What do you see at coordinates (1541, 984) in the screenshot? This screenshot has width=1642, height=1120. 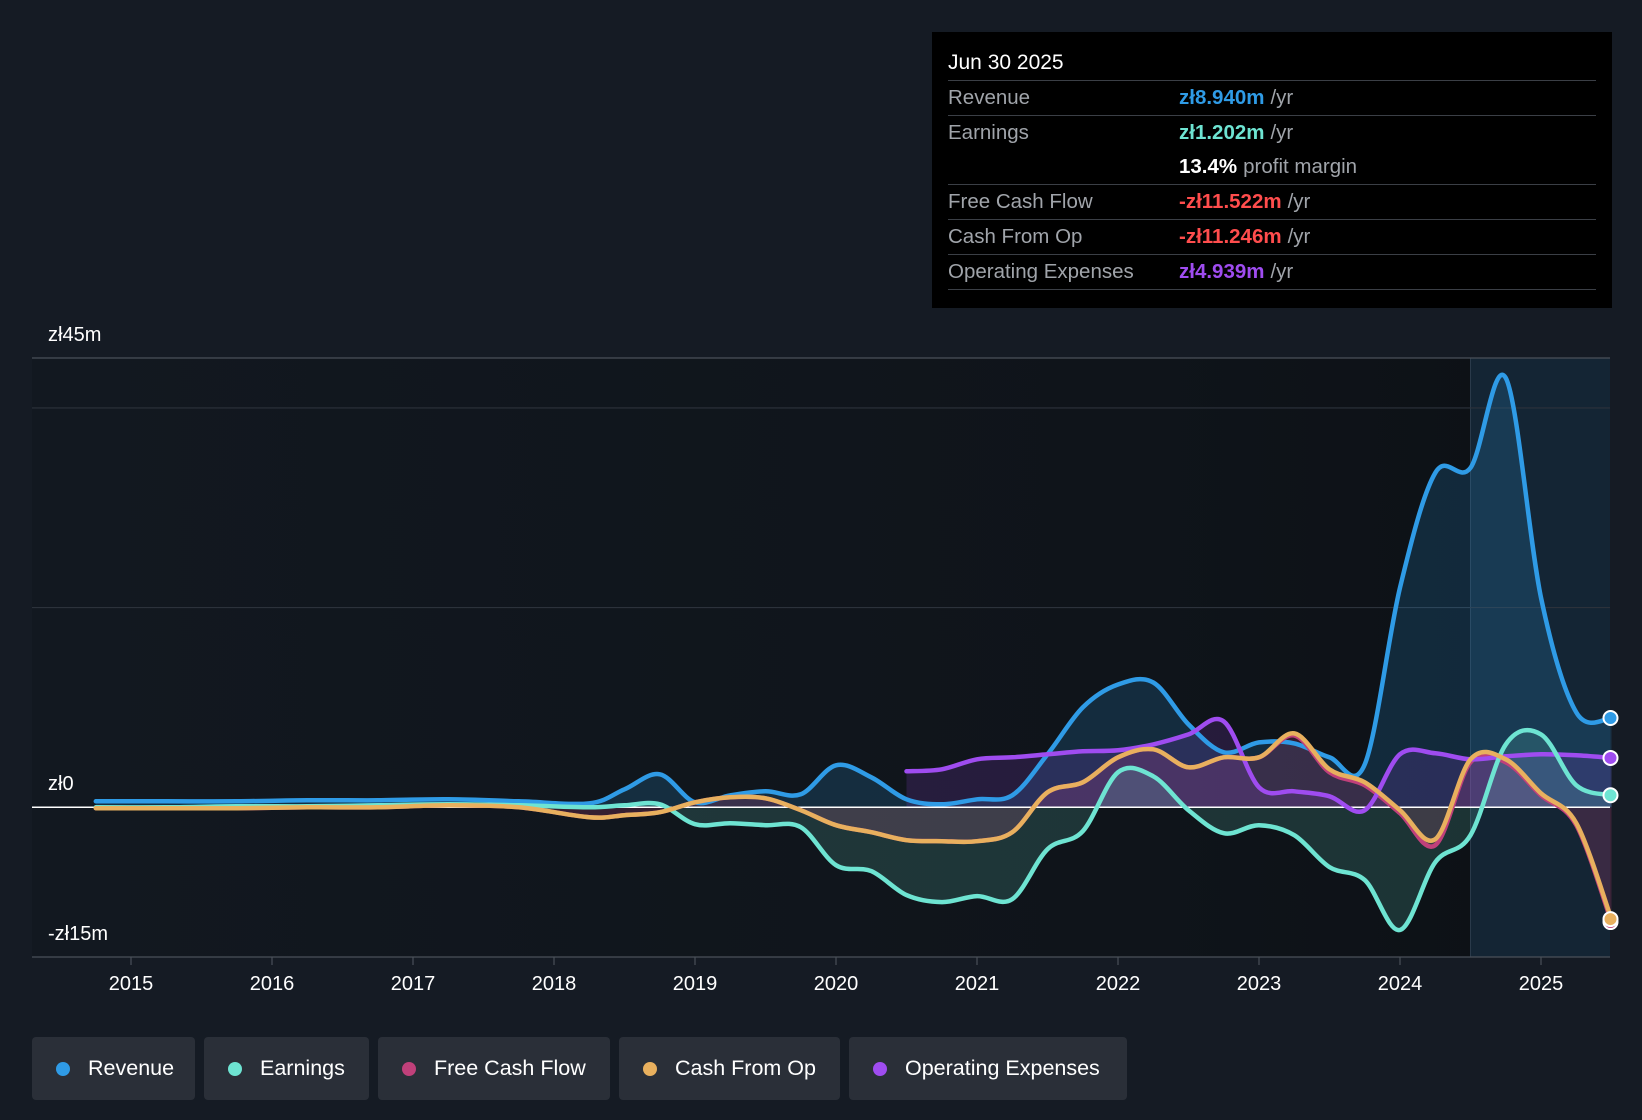 I see `x-tick-label: 2025` at bounding box center [1541, 984].